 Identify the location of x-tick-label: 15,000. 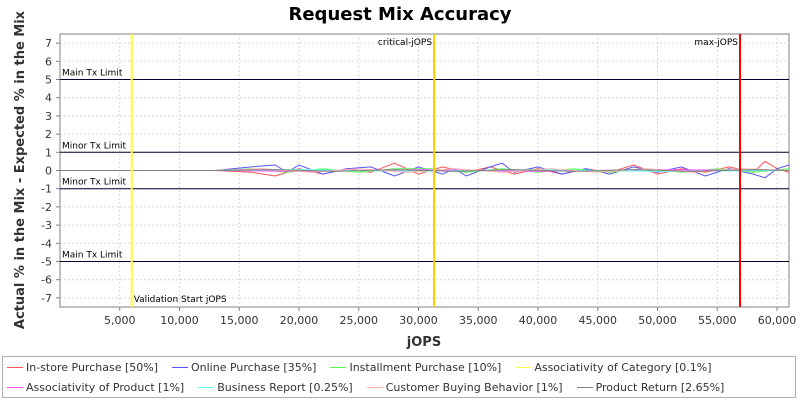
(239, 320).